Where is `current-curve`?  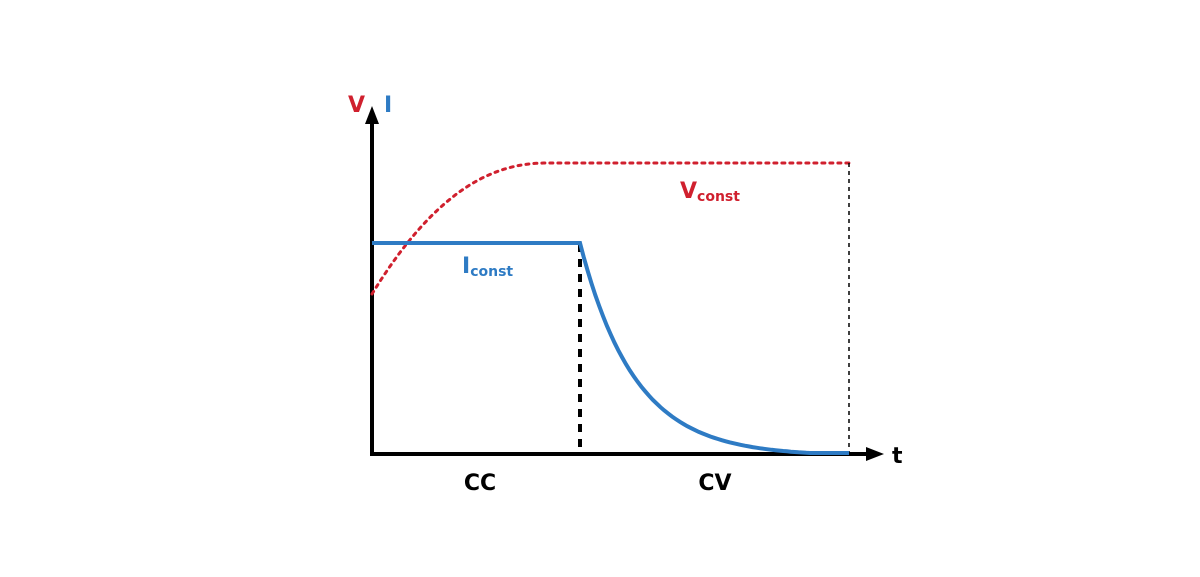
current-curve is located at coordinates (610, 348).